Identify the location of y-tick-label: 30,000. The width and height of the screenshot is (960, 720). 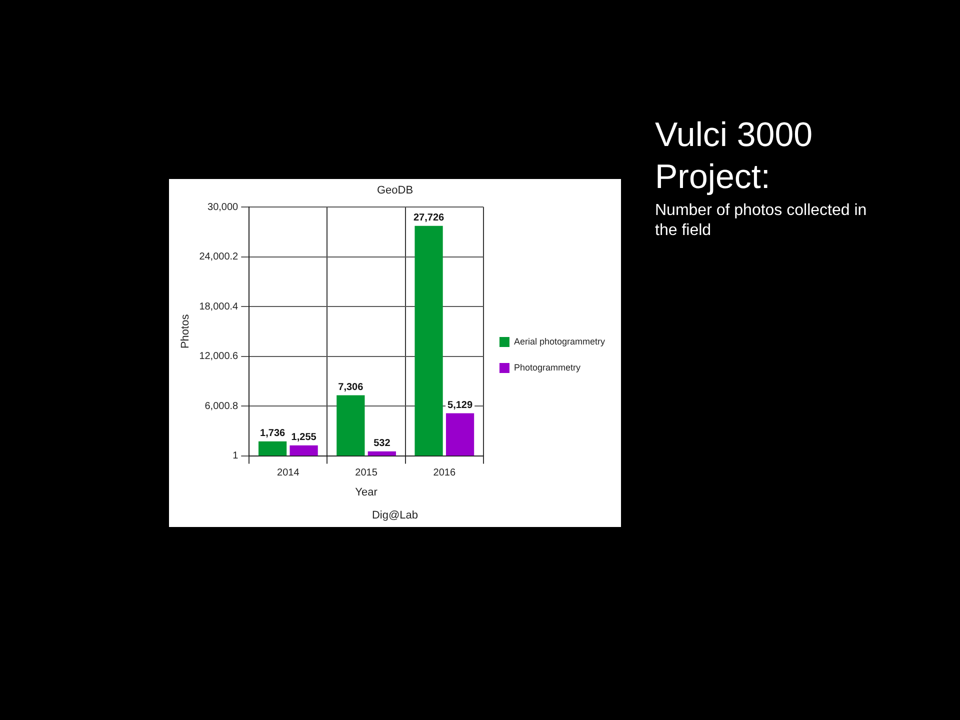
(223, 207).